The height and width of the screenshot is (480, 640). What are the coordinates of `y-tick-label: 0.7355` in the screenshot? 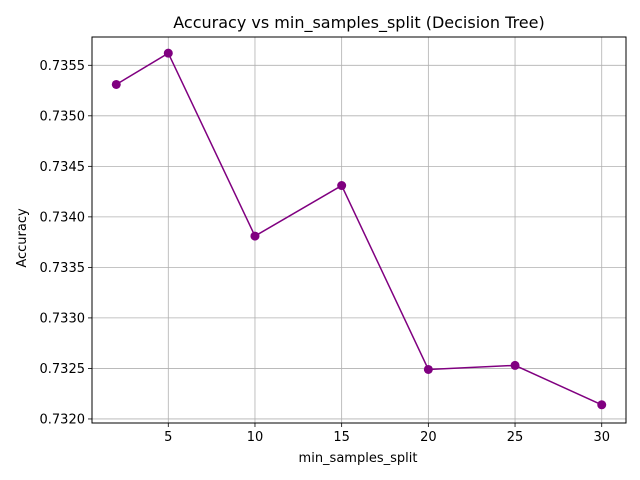 It's located at (63, 66).